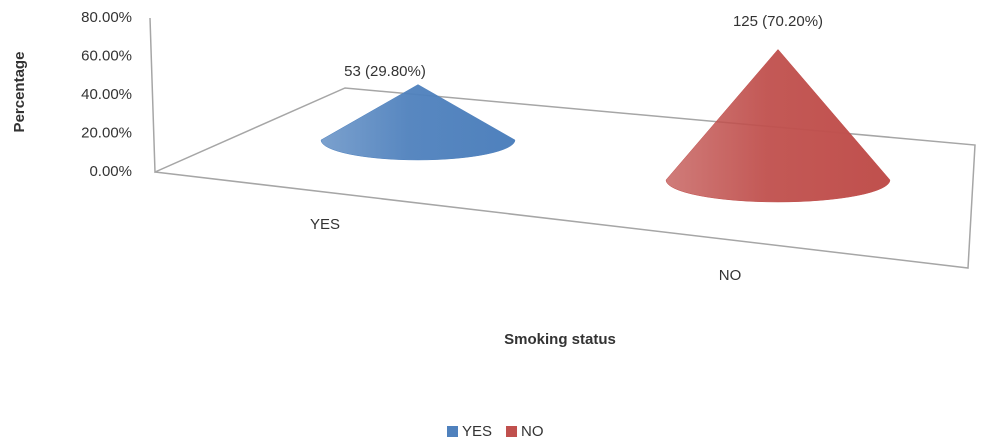  Describe the element at coordinates (532, 431) in the screenshot. I see `legend-label: NO` at that location.